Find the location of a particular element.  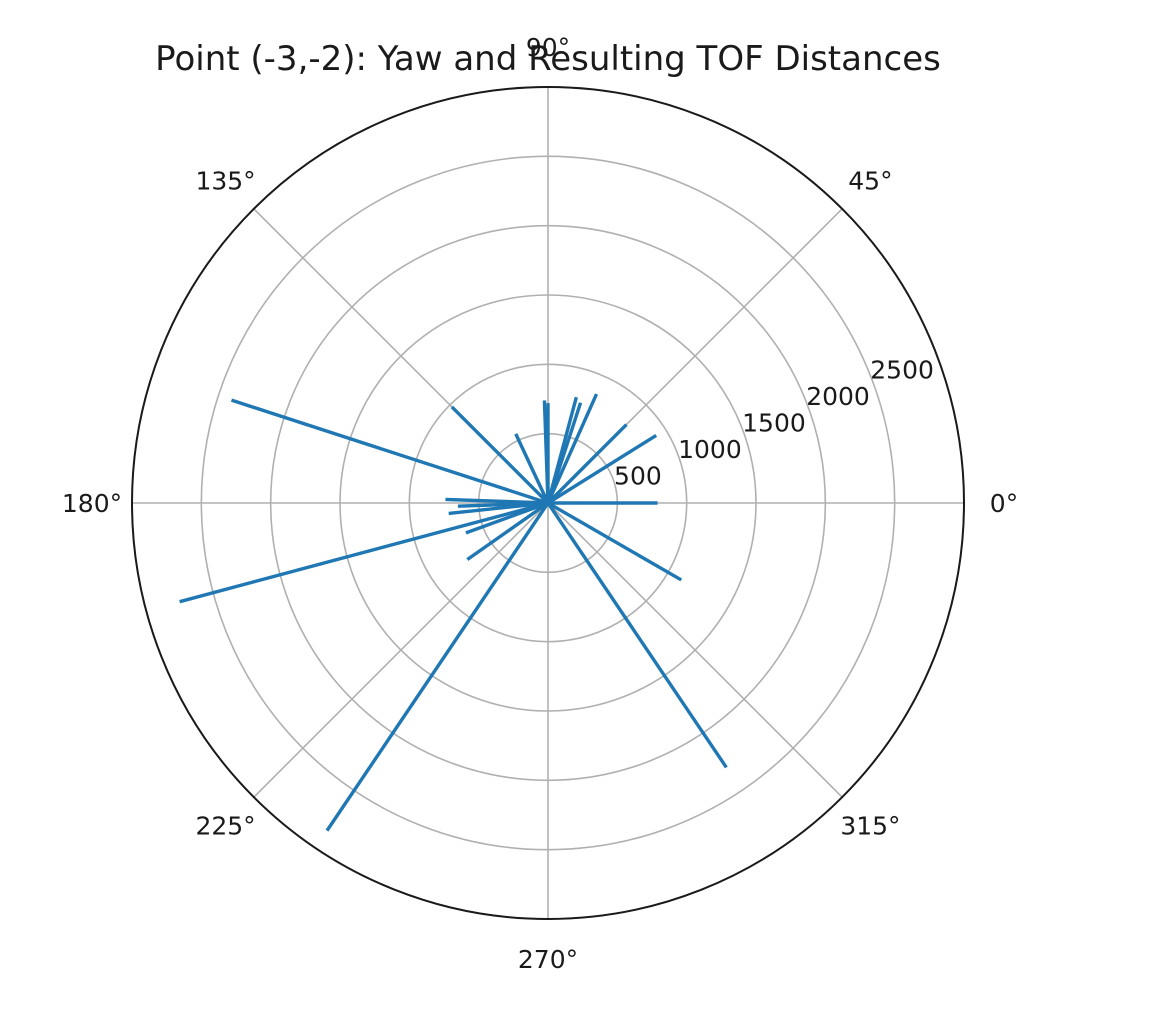

angle-tick-label: 225° is located at coordinates (225, 825).